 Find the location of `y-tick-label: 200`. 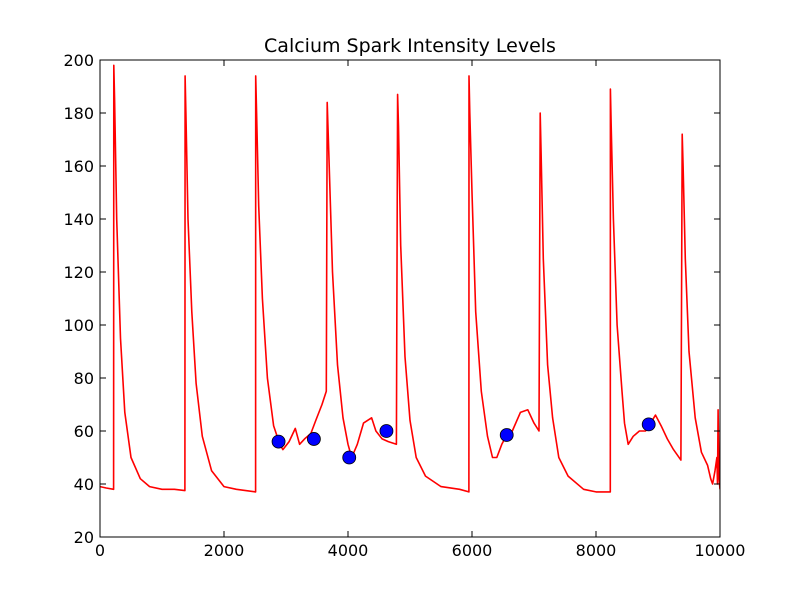

y-tick-label: 200 is located at coordinates (78, 60).